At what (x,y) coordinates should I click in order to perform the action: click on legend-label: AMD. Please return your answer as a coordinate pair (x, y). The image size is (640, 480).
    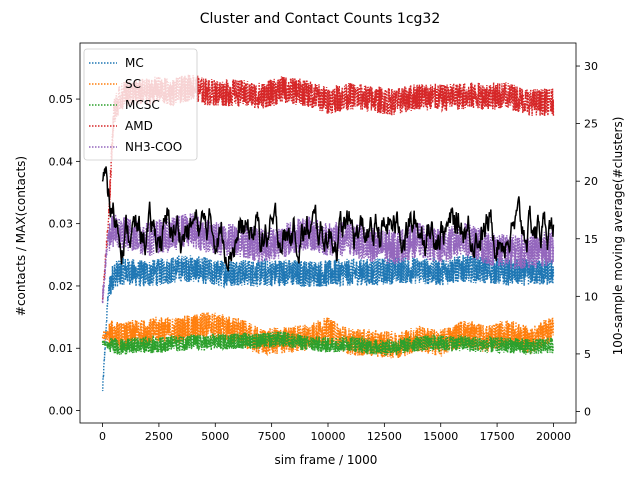
    Looking at the image, I should click on (139, 126).